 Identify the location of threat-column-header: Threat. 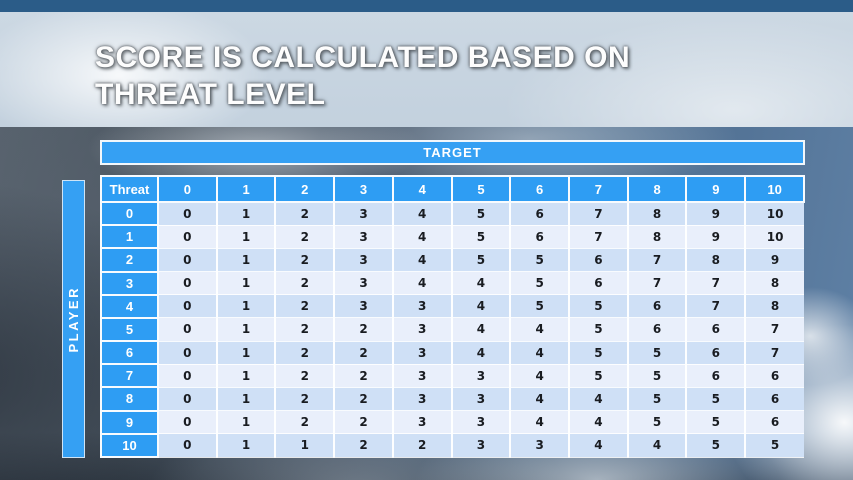
(129, 189).